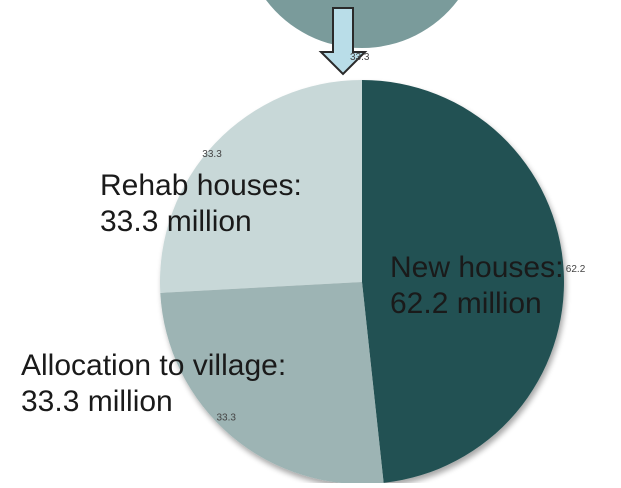 Image resolution: width=621 pixels, height=488 pixels. Describe the element at coordinates (477, 267) in the screenshot. I see `slice-label-line: New houses:` at that location.